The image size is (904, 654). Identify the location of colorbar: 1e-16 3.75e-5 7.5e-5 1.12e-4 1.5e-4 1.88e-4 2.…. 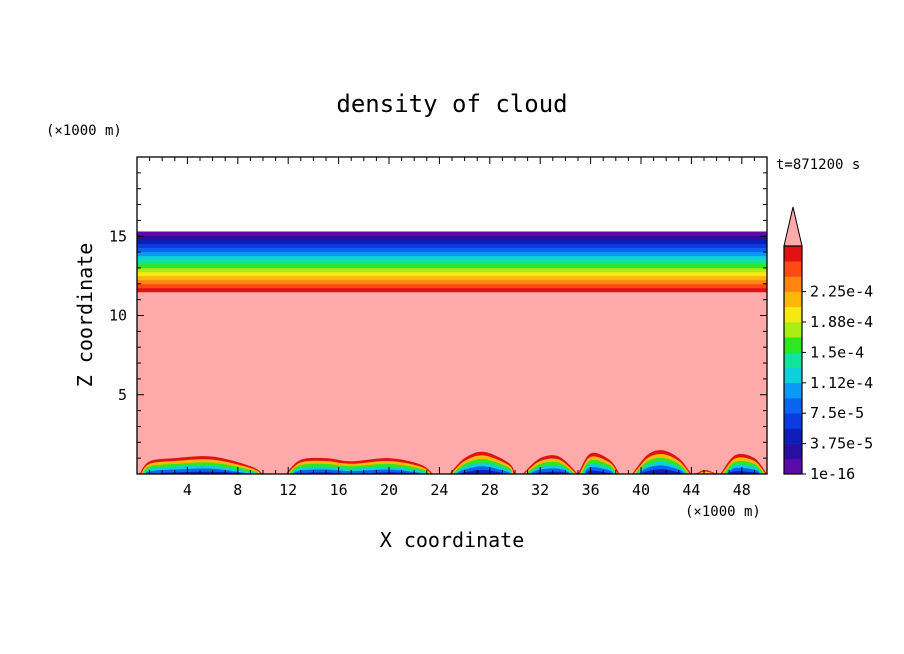
(828, 344).